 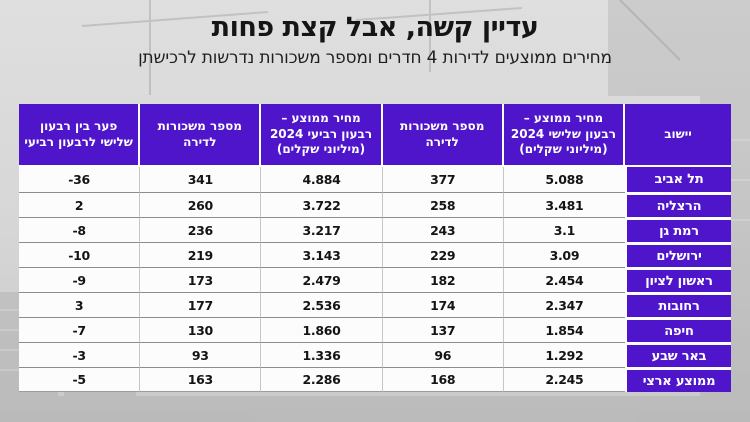 I want to click on cell-number: 1.860, so click(x=321, y=330).